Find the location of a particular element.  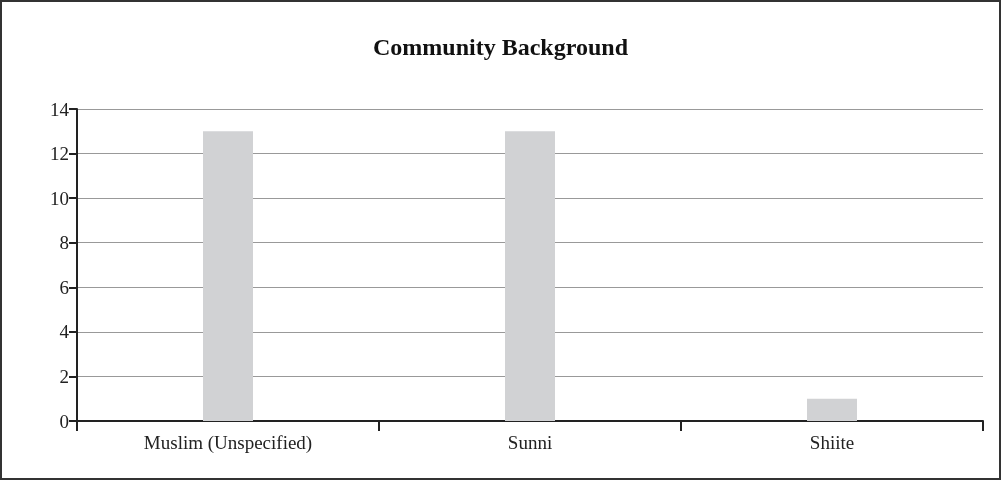

x-tick-label: Shiite is located at coordinates (832, 442).